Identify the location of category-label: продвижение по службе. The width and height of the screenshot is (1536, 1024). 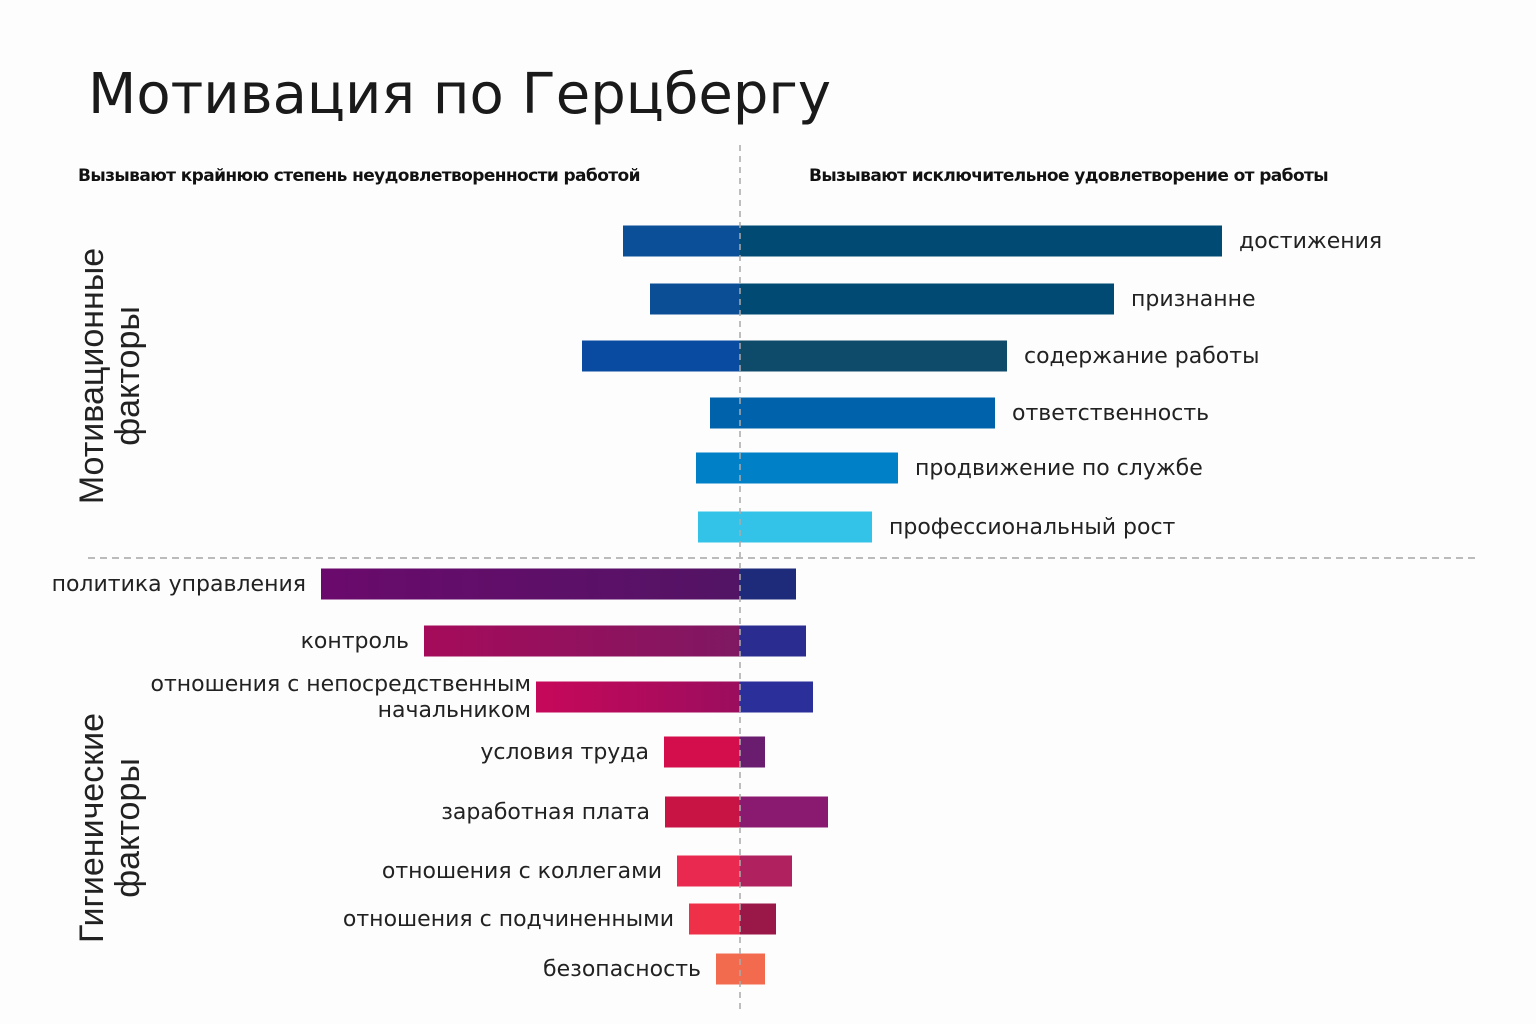
(1059, 468).